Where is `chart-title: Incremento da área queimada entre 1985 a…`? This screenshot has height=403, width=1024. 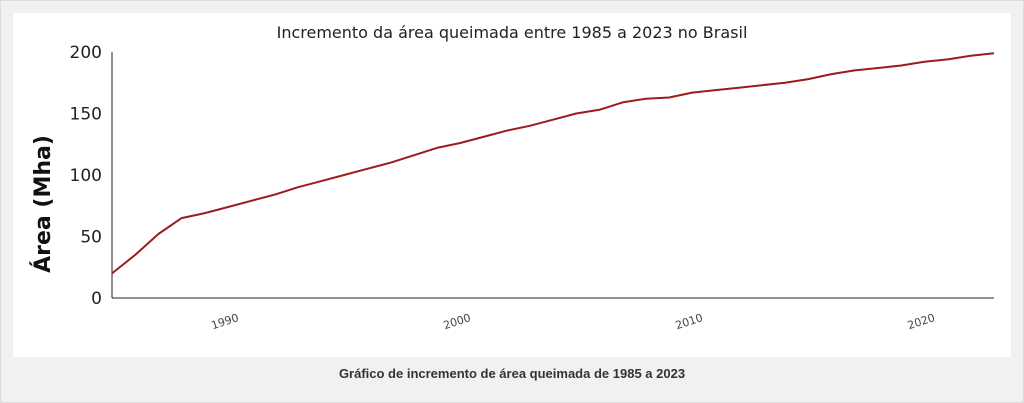
chart-title: Incremento da área queimada entre 1985 a… is located at coordinates (512, 32).